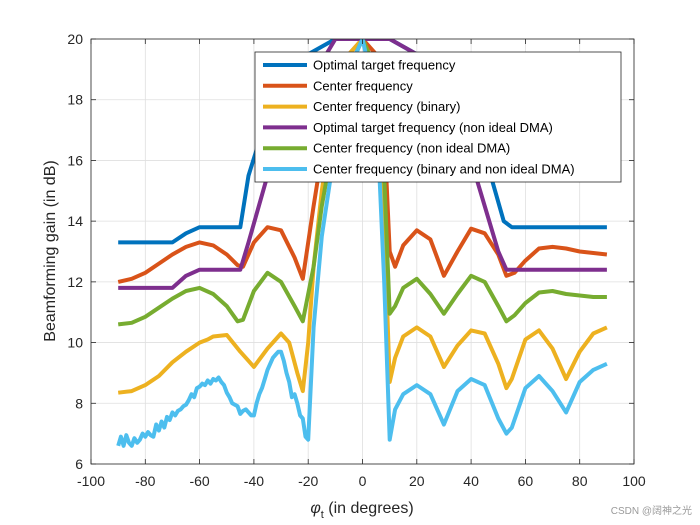  Describe the element at coordinates (79, 403) in the screenshot. I see `y-tick-label: 8` at that location.